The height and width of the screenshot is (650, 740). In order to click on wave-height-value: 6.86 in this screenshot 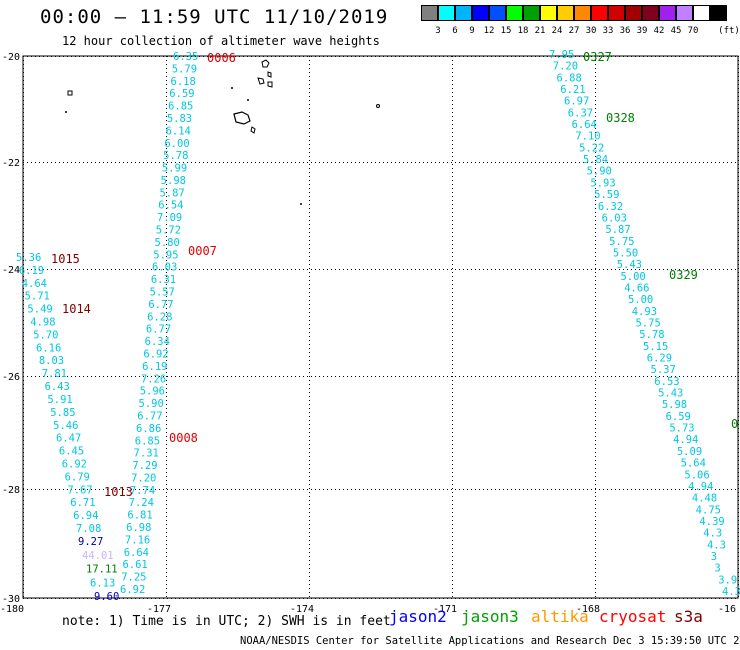, I will do `click(148, 429)`.